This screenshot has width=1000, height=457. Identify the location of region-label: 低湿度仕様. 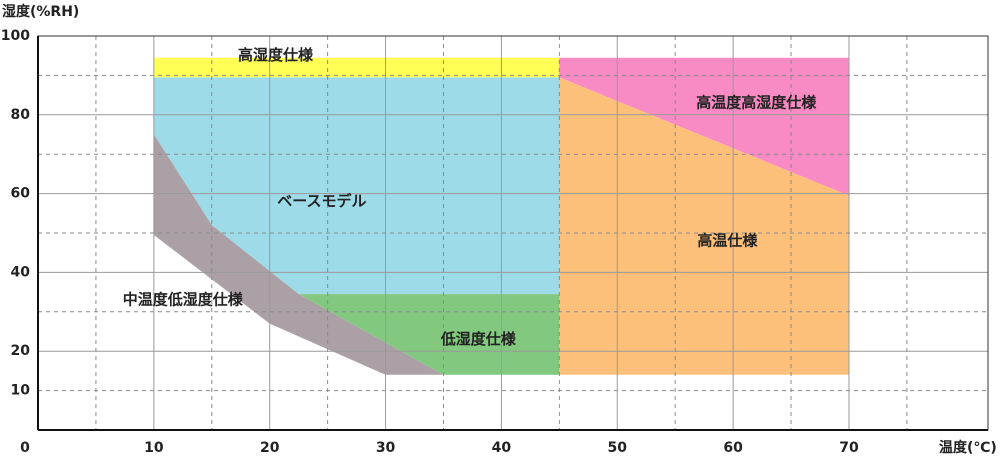
(478, 339).